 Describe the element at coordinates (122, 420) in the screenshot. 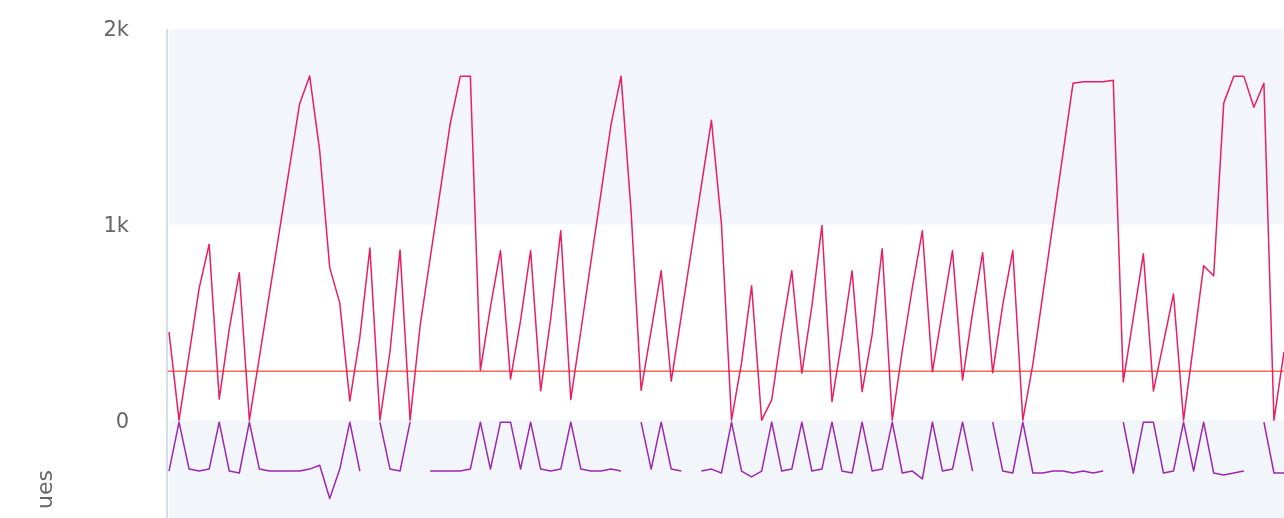

I see `y-tick-label: 0` at that location.